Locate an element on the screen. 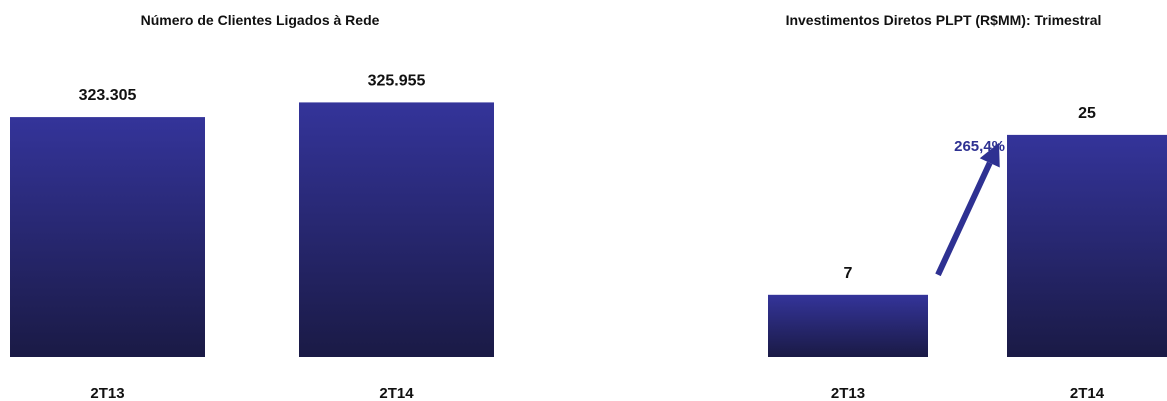  clients-value-label-2t14: 325.955 is located at coordinates (397, 80).